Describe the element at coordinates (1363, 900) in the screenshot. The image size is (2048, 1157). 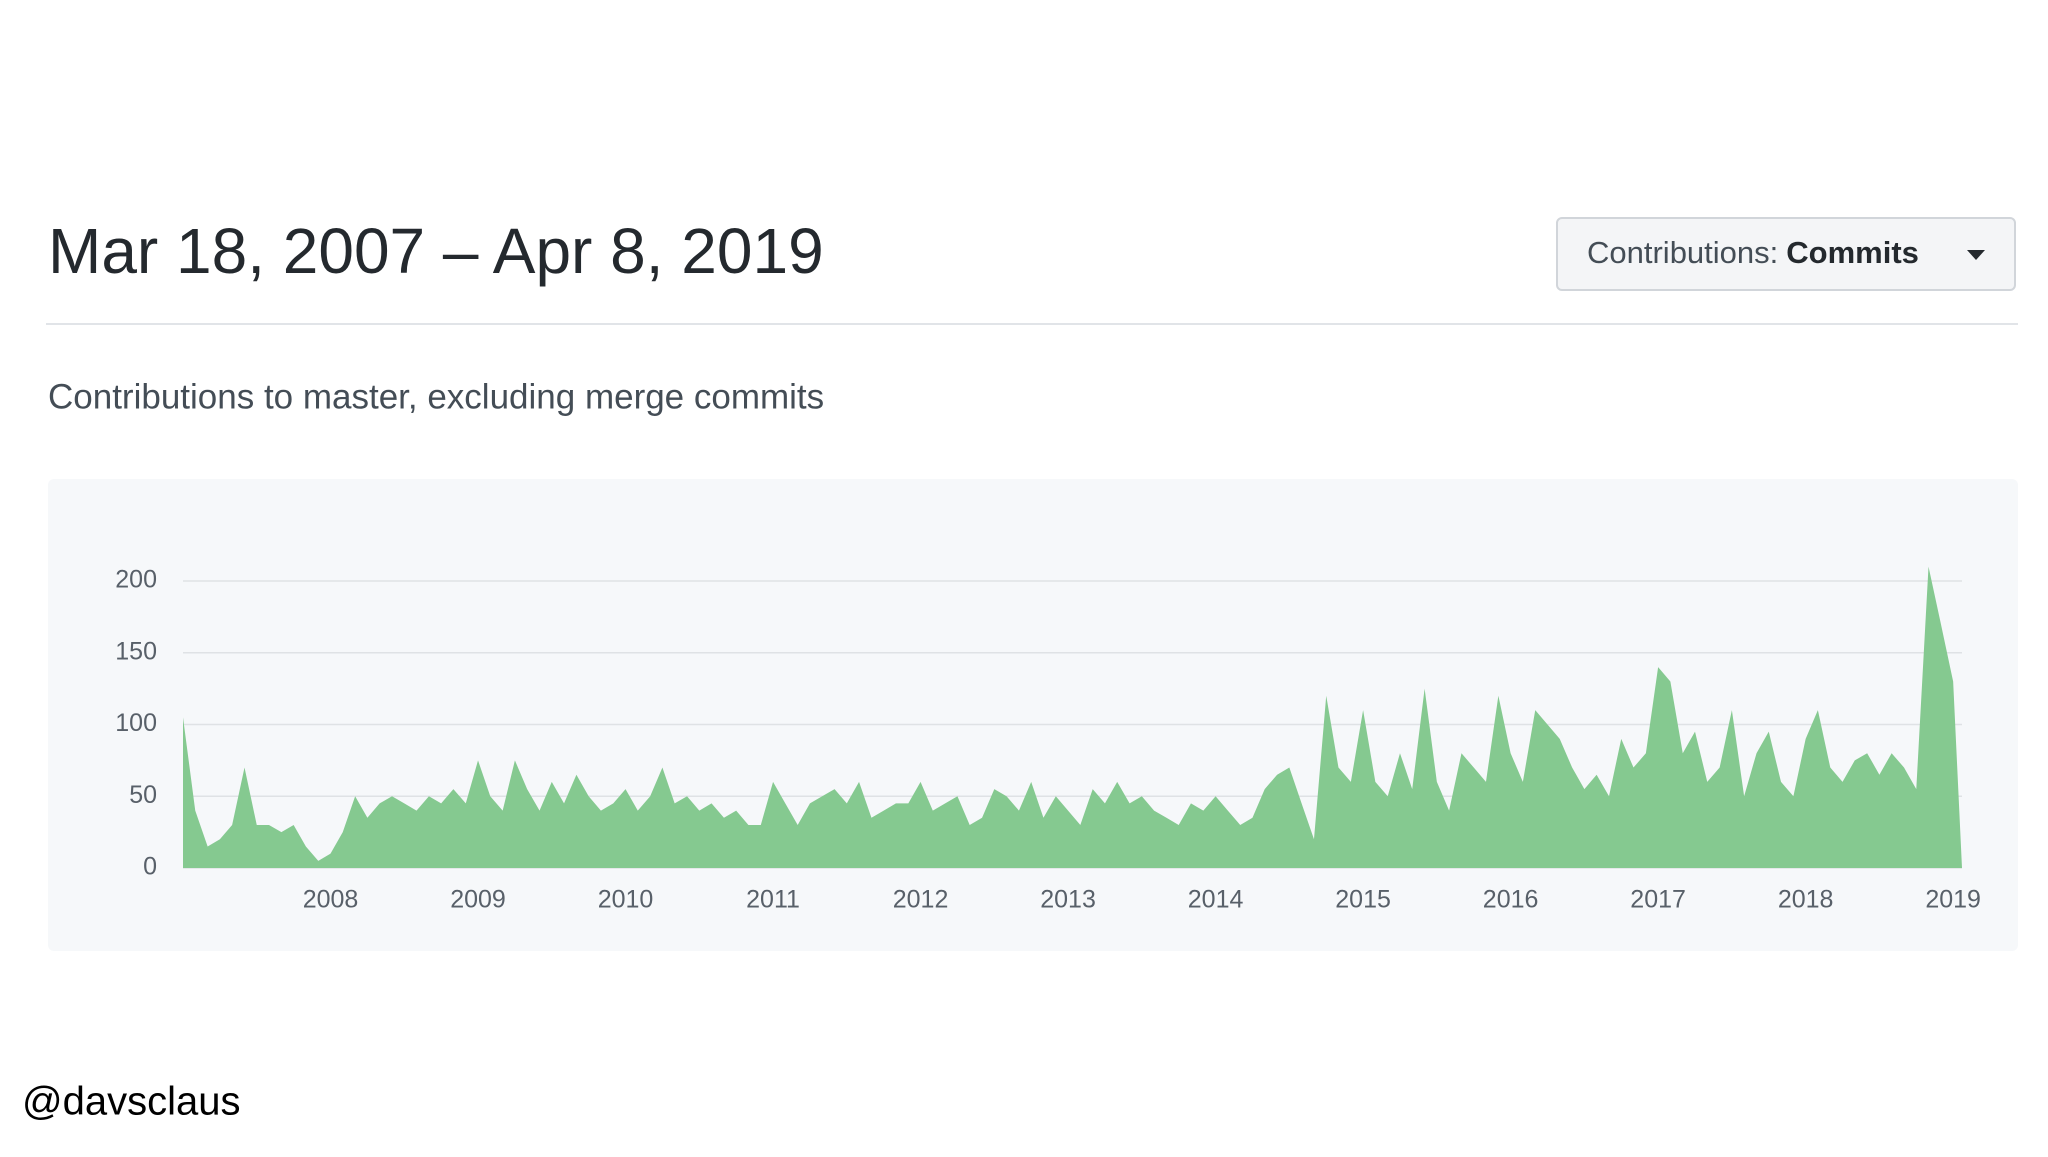
I see `x-tick-label: 2015` at that location.